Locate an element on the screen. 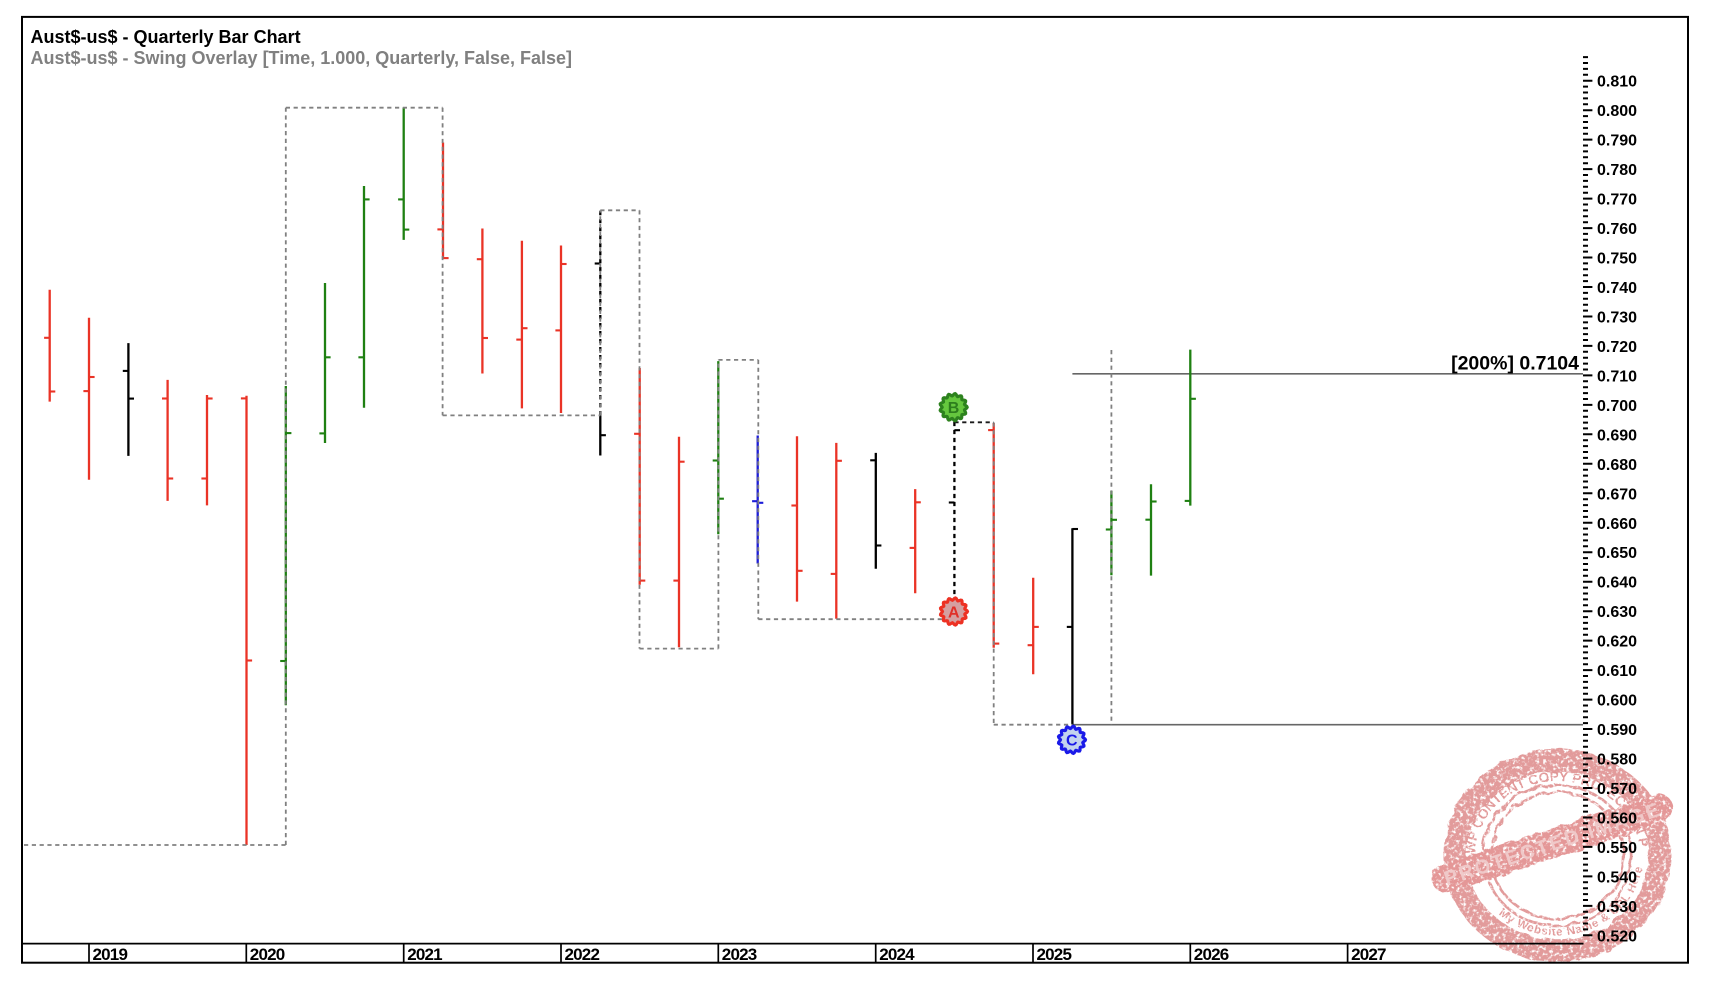  svg-text: 0.750 is located at coordinates (1617, 259).